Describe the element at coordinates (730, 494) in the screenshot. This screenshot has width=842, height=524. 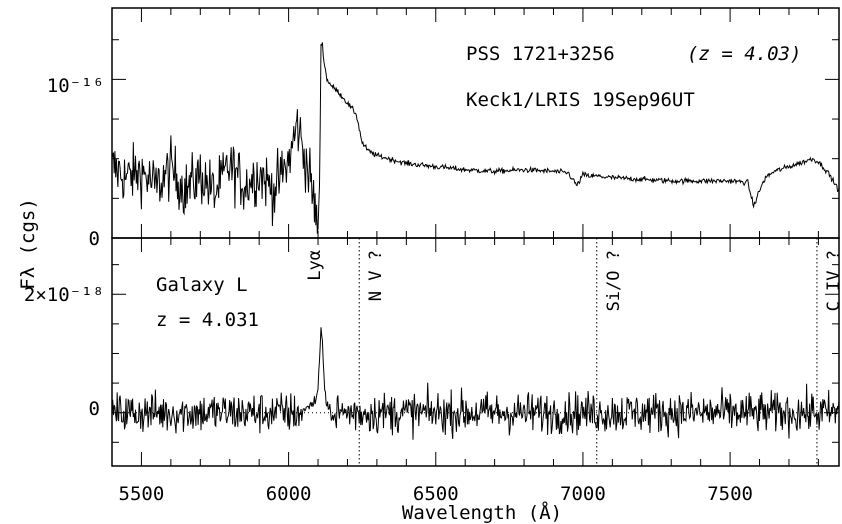
I see `x-tick-label-4: 7500` at that location.